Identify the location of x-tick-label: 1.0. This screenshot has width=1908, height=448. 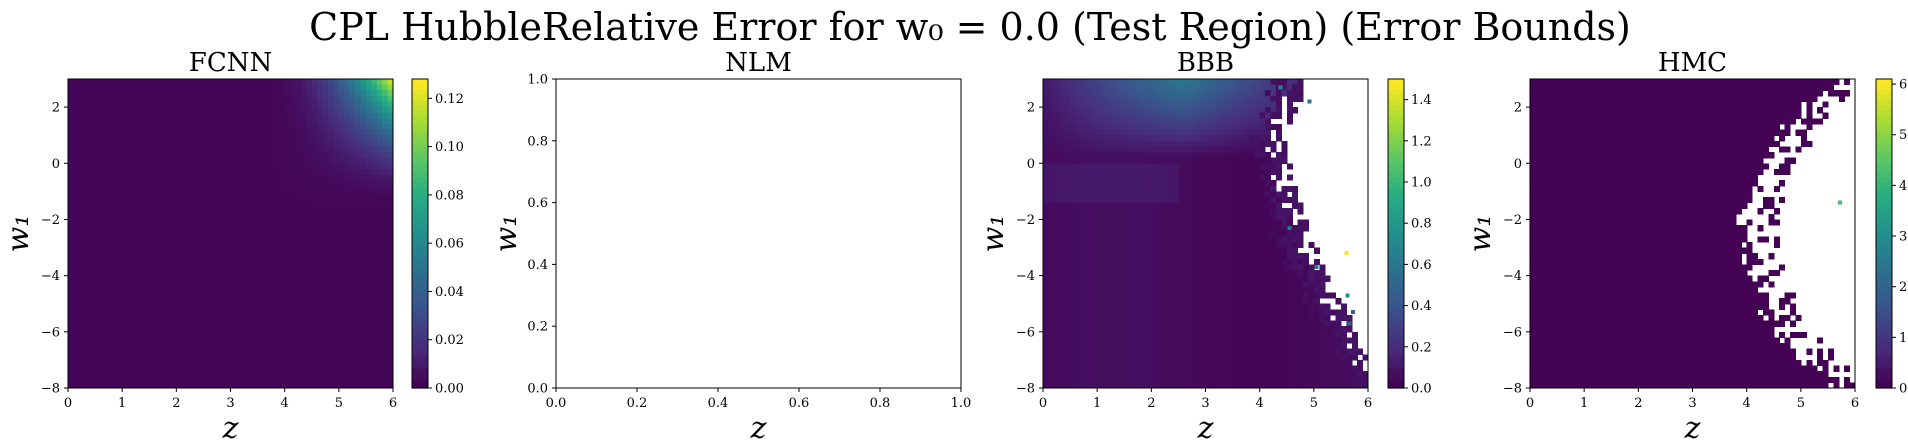
(961, 403).